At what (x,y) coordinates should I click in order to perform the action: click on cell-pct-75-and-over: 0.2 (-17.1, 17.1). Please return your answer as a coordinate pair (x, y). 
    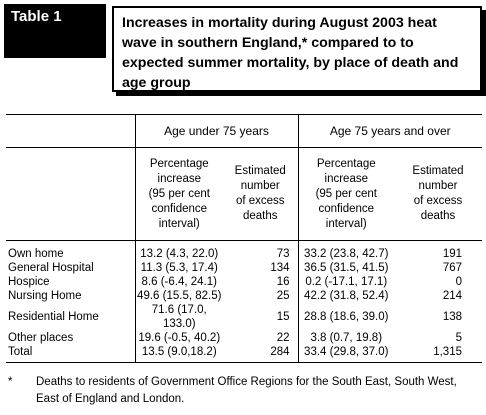
    Looking at the image, I should click on (345, 282).